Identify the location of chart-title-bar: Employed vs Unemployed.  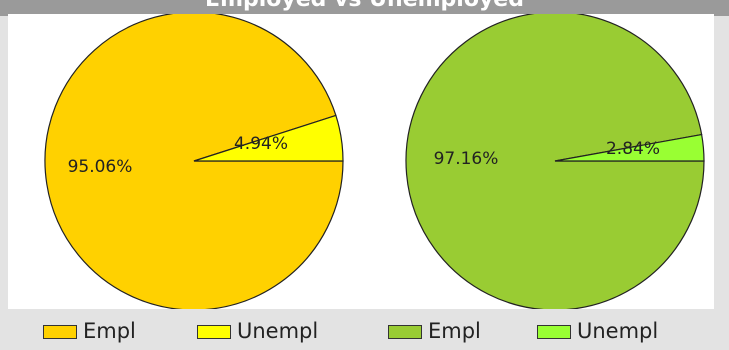
(364, 8).